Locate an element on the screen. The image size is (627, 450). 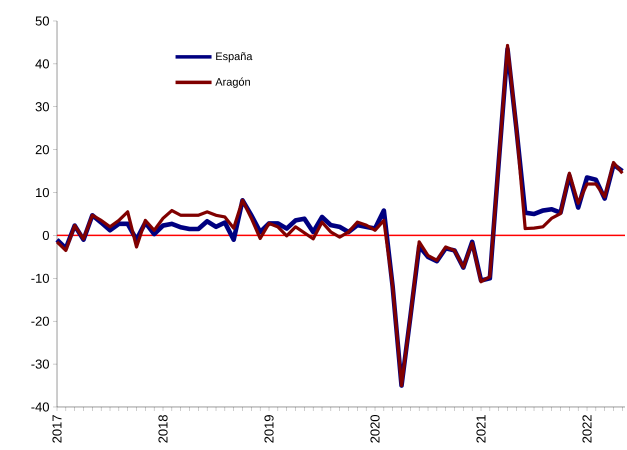
x-tick-label: 2019 is located at coordinates (269, 429).